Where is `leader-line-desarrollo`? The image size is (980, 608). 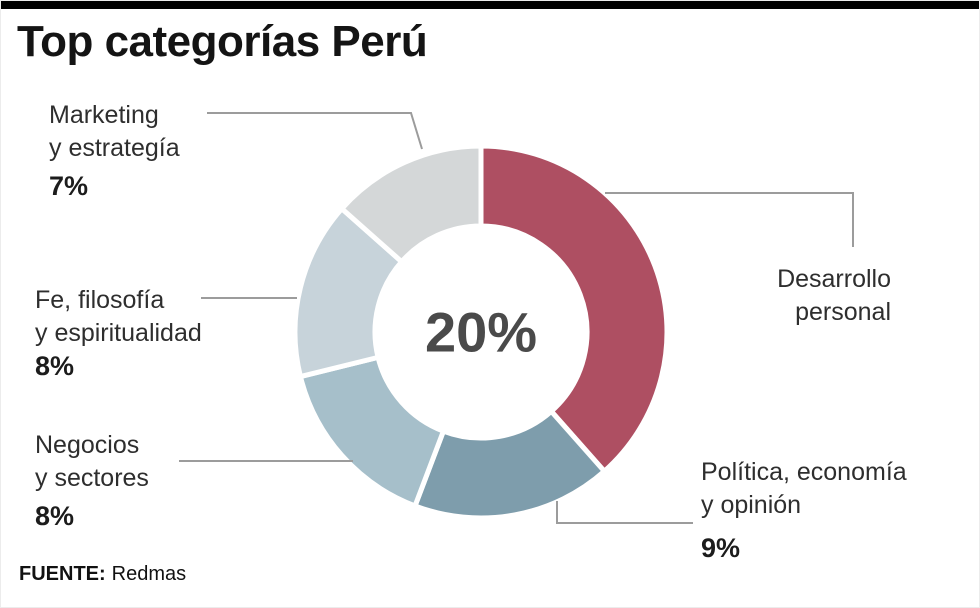
leader-line-desarrollo is located at coordinates (729, 219).